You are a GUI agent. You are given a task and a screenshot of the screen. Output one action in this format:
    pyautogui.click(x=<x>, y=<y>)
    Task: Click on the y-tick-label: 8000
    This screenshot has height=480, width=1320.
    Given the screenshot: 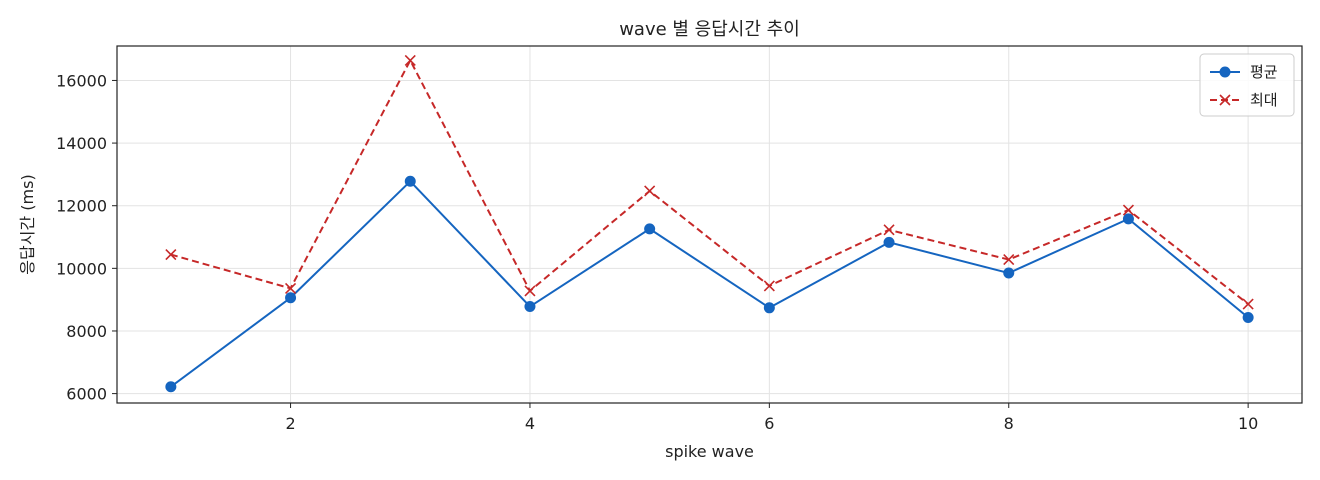 What is the action you would take?
    pyautogui.click(x=86, y=331)
    